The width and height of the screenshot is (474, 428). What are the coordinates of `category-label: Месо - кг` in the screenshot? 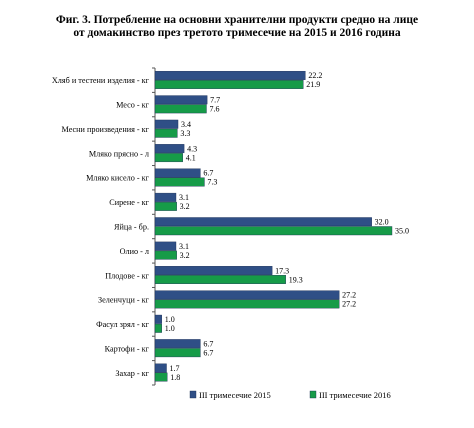 It's located at (133, 105).